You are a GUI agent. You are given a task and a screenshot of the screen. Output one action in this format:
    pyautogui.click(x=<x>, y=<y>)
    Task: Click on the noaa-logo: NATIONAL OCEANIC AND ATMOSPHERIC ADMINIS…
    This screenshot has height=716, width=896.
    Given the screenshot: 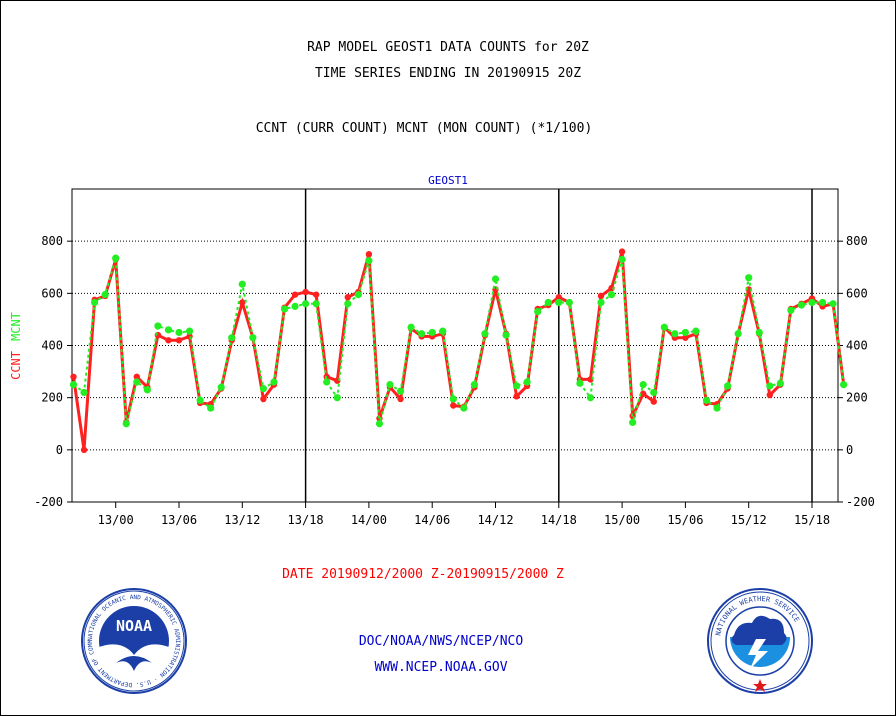 What is the action you would take?
    pyautogui.click(x=134, y=641)
    